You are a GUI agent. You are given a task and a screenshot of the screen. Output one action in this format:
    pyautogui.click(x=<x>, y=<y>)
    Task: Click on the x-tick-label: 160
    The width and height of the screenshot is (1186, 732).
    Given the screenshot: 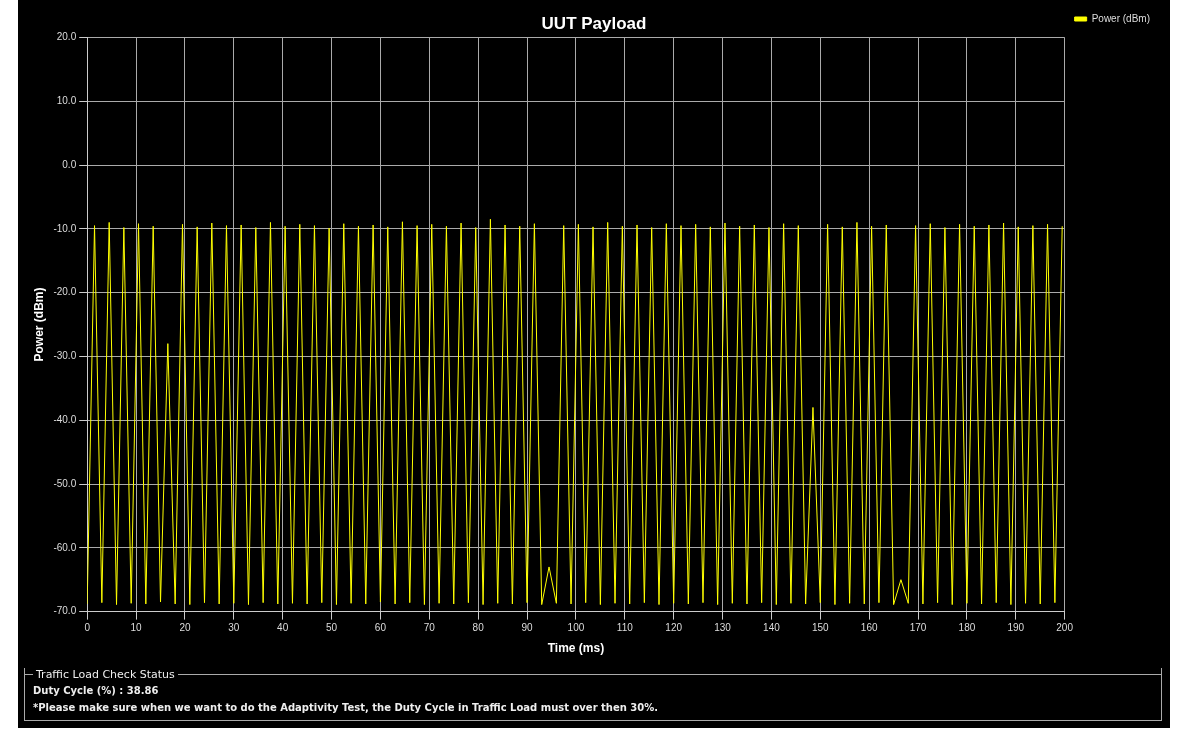 What is the action you would take?
    pyautogui.click(x=869, y=628)
    